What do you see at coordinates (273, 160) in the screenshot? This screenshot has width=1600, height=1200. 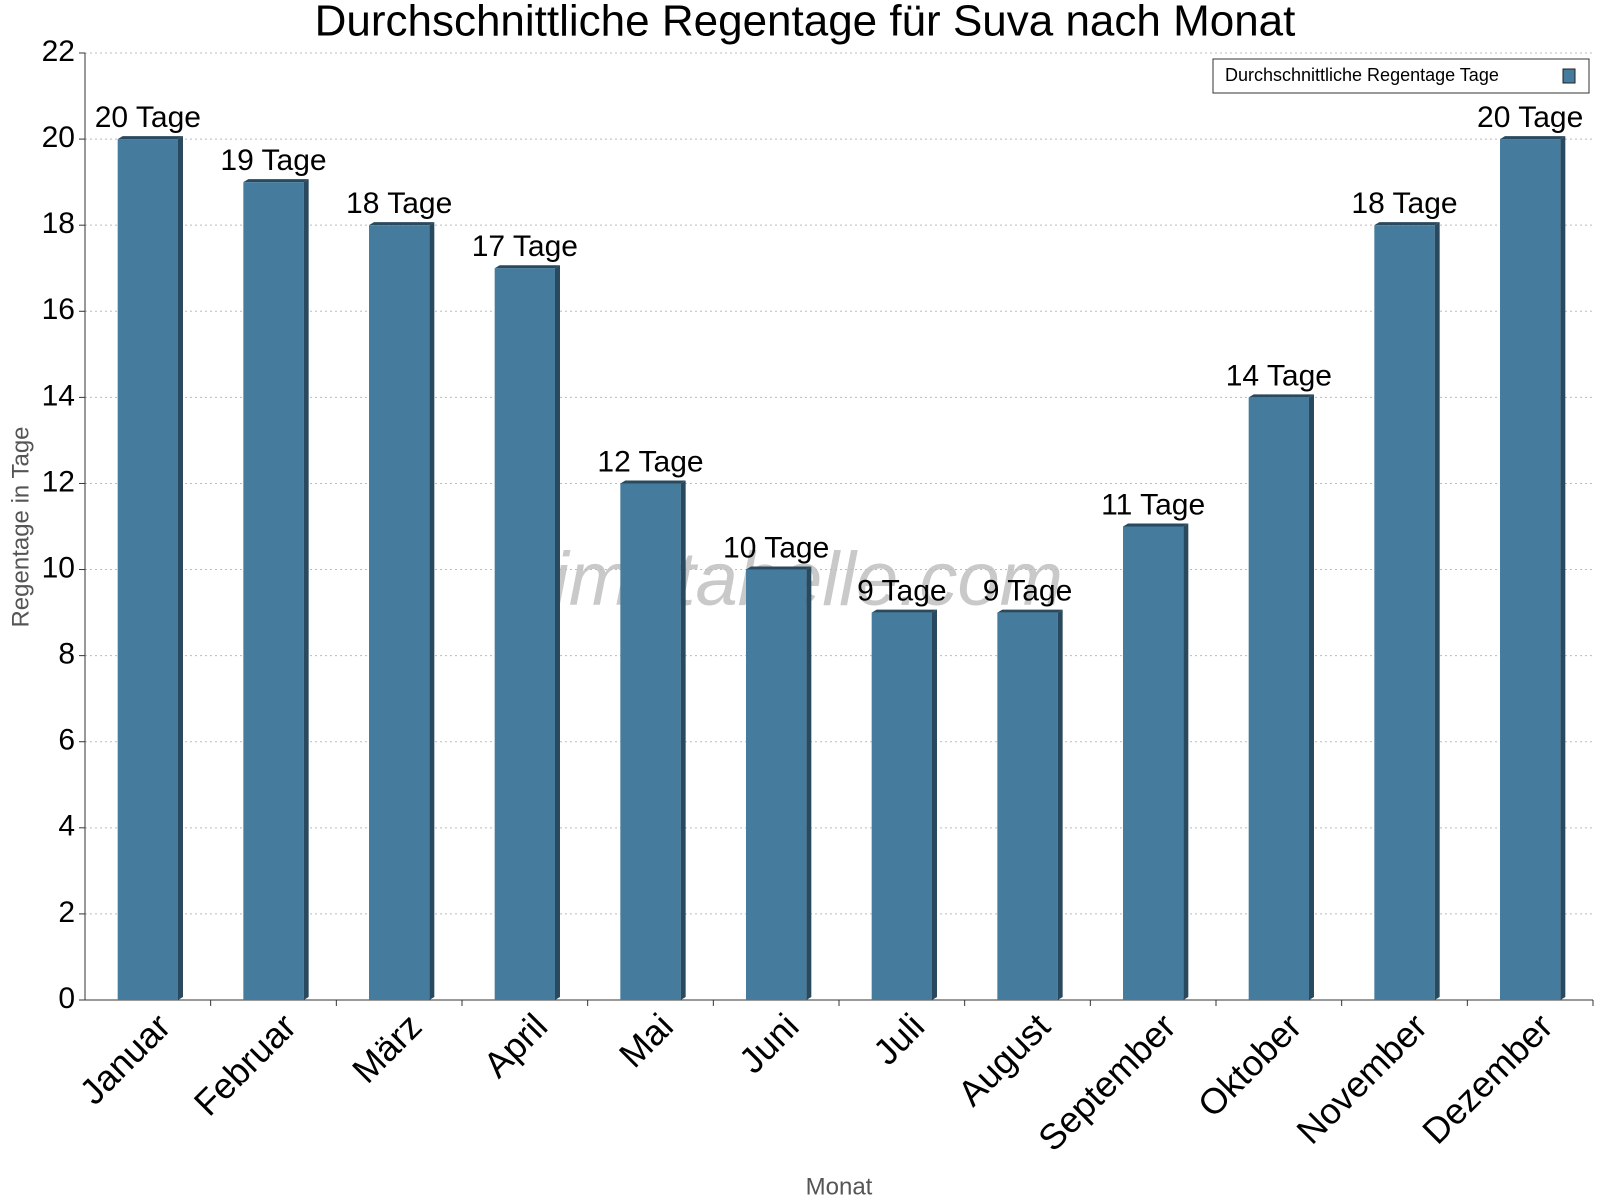 I see `value-label: 19 Tage` at bounding box center [273, 160].